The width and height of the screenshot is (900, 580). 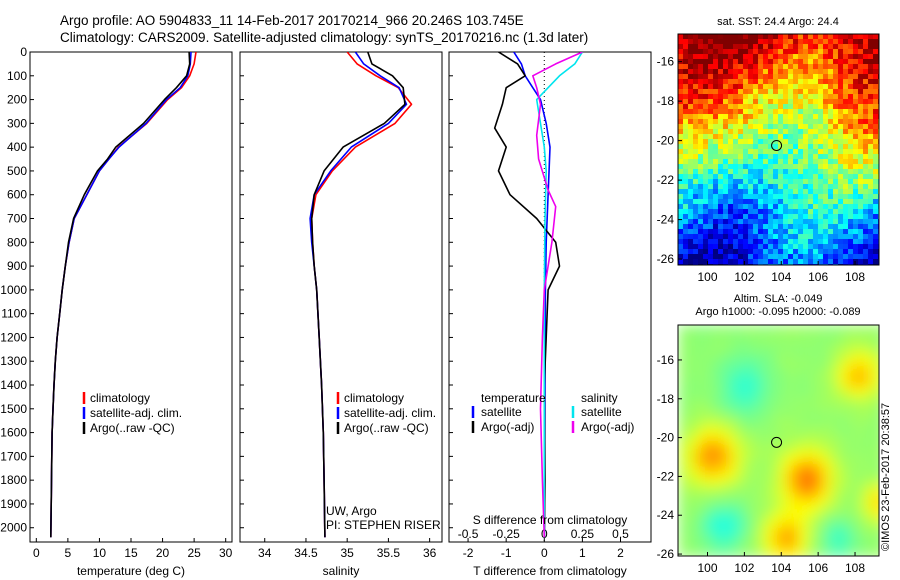 What do you see at coordinates (666, 62) in the screenshot?
I see `lat-tick-label: -16` at bounding box center [666, 62].